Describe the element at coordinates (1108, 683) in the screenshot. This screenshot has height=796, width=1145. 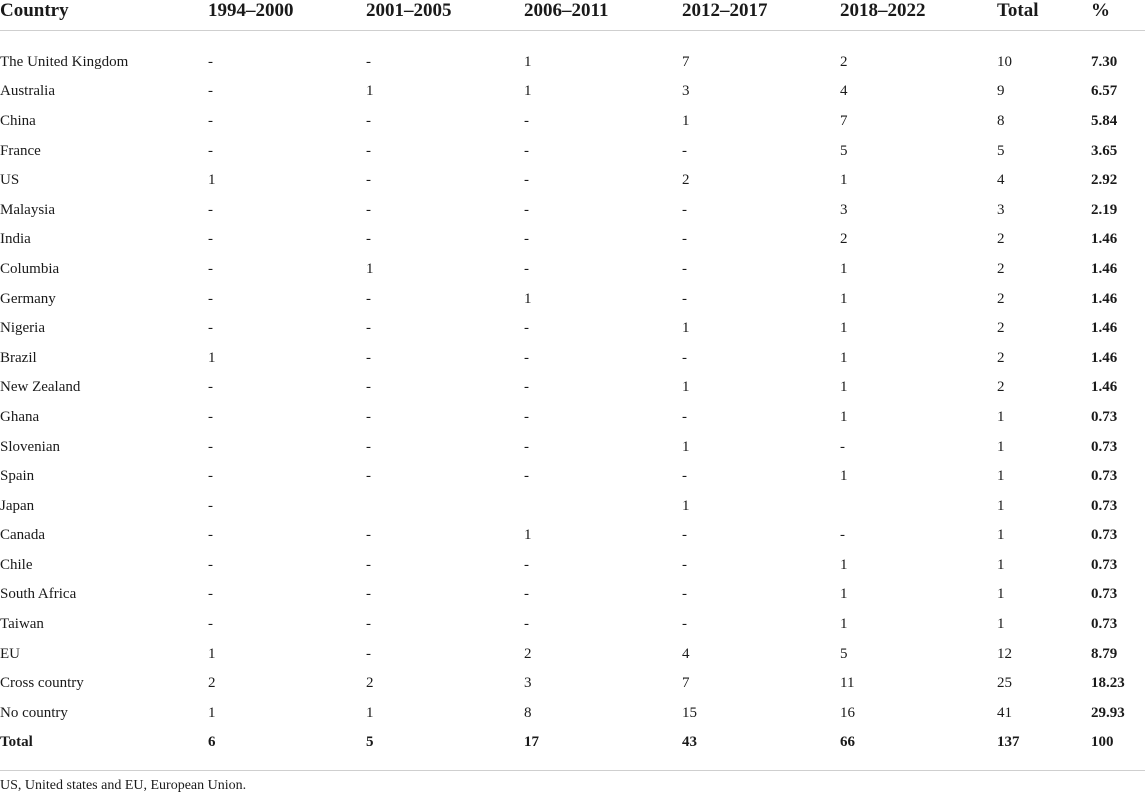
I see `percent-cell: 18.23` at that location.